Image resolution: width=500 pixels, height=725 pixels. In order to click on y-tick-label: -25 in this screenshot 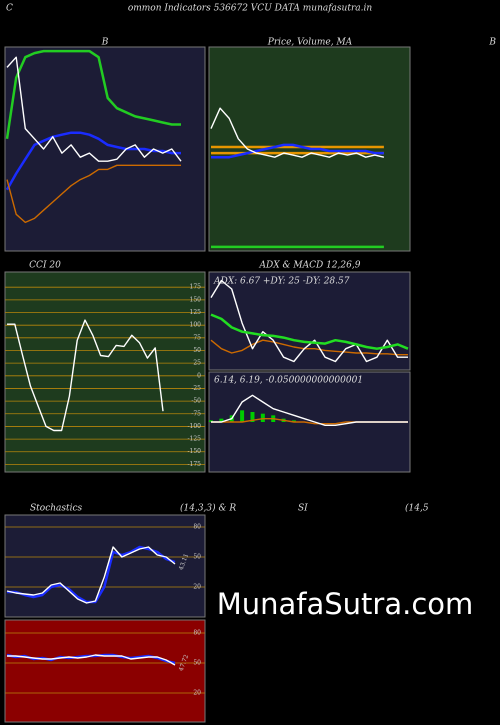, I will do `click(196, 388)`.